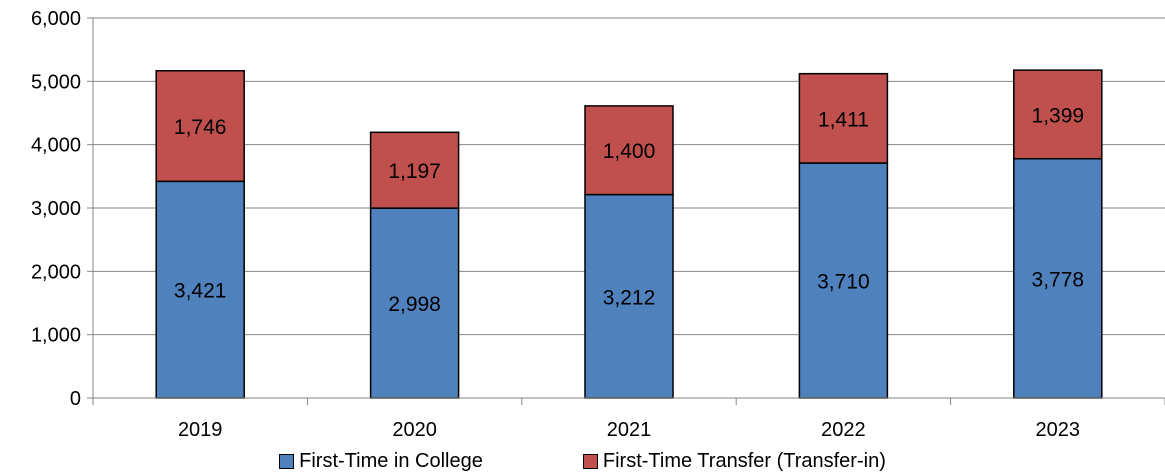 The image size is (1165, 474). I want to click on x-tick-label: 2019, so click(200, 430).